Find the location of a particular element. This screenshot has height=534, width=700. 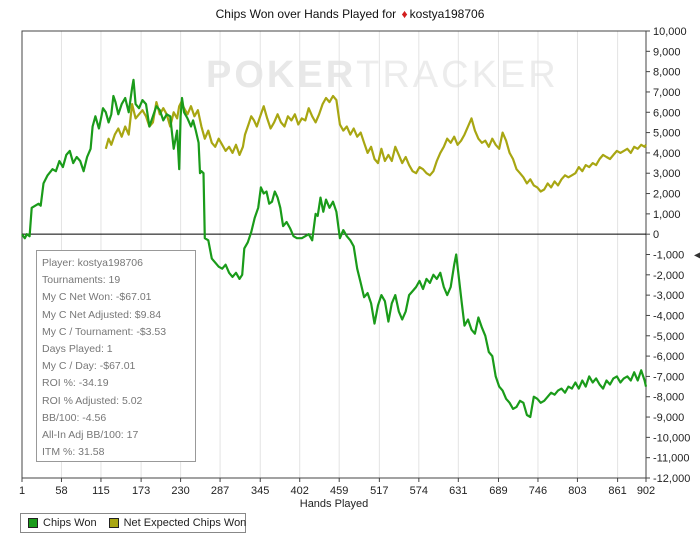

y-tick-label: -6,000 is located at coordinates (668, 357).